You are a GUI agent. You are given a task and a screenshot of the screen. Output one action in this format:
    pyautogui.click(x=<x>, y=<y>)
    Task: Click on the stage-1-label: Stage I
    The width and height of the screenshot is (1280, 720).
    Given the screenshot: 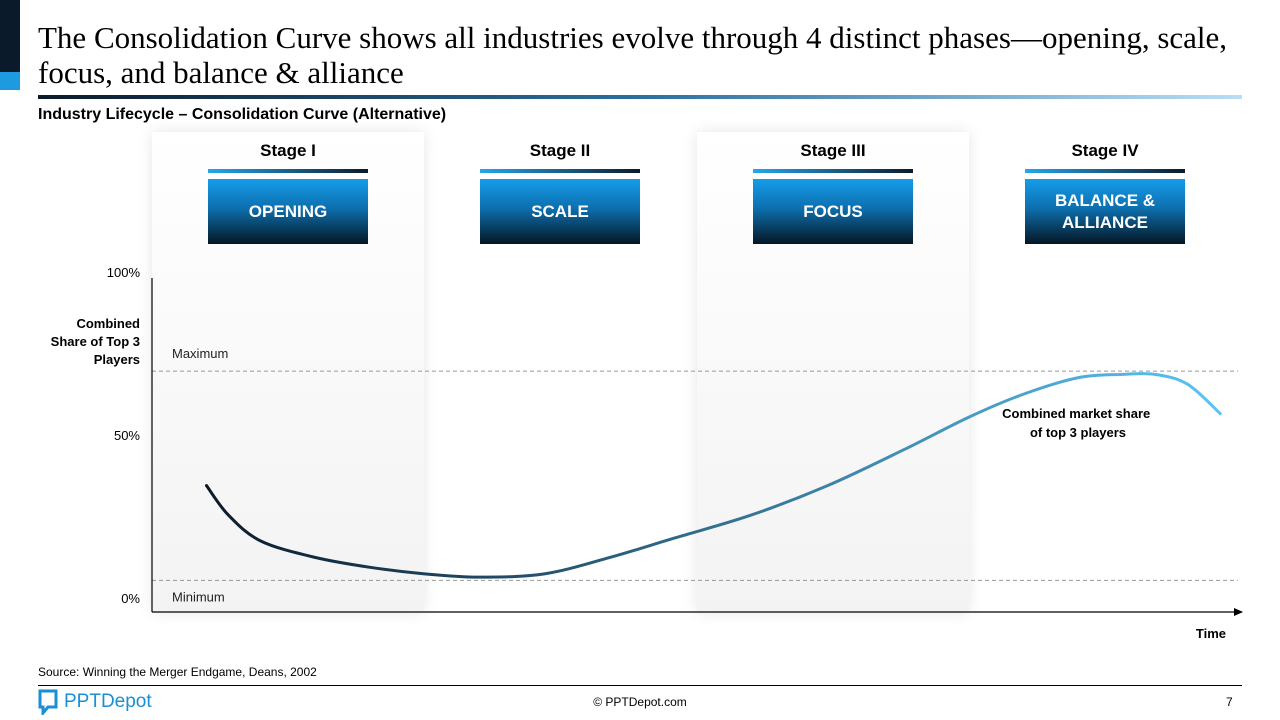 What is the action you would take?
    pyautogui.click(x=288, y=150)
    